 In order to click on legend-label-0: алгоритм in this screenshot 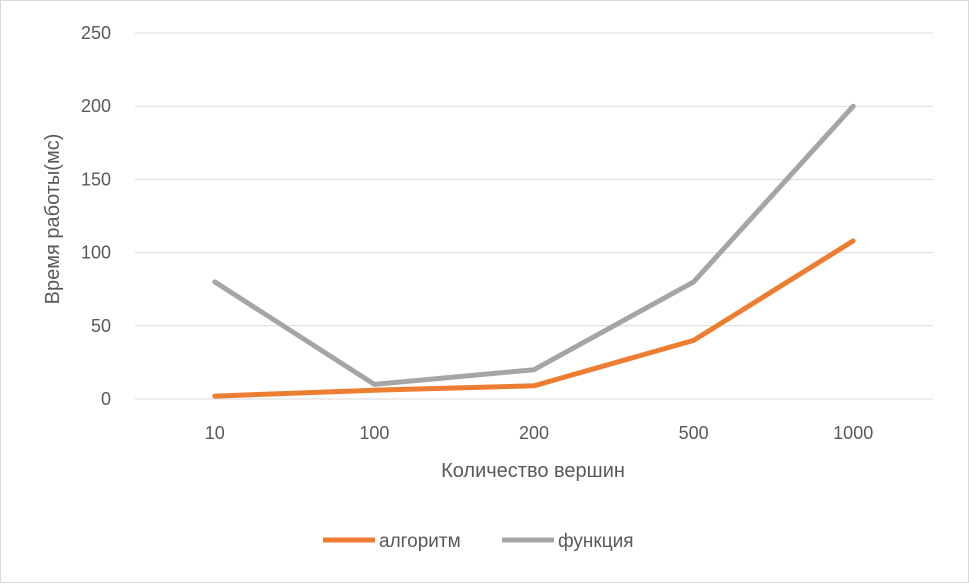, I will do `click(420, 541)`.